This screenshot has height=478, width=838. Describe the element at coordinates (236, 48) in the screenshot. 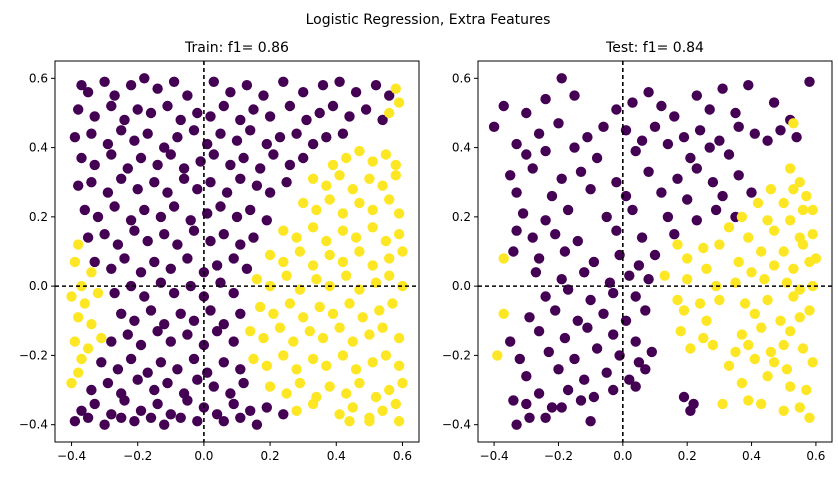

I see `train-title: Train: f1= 0.86` at that location.